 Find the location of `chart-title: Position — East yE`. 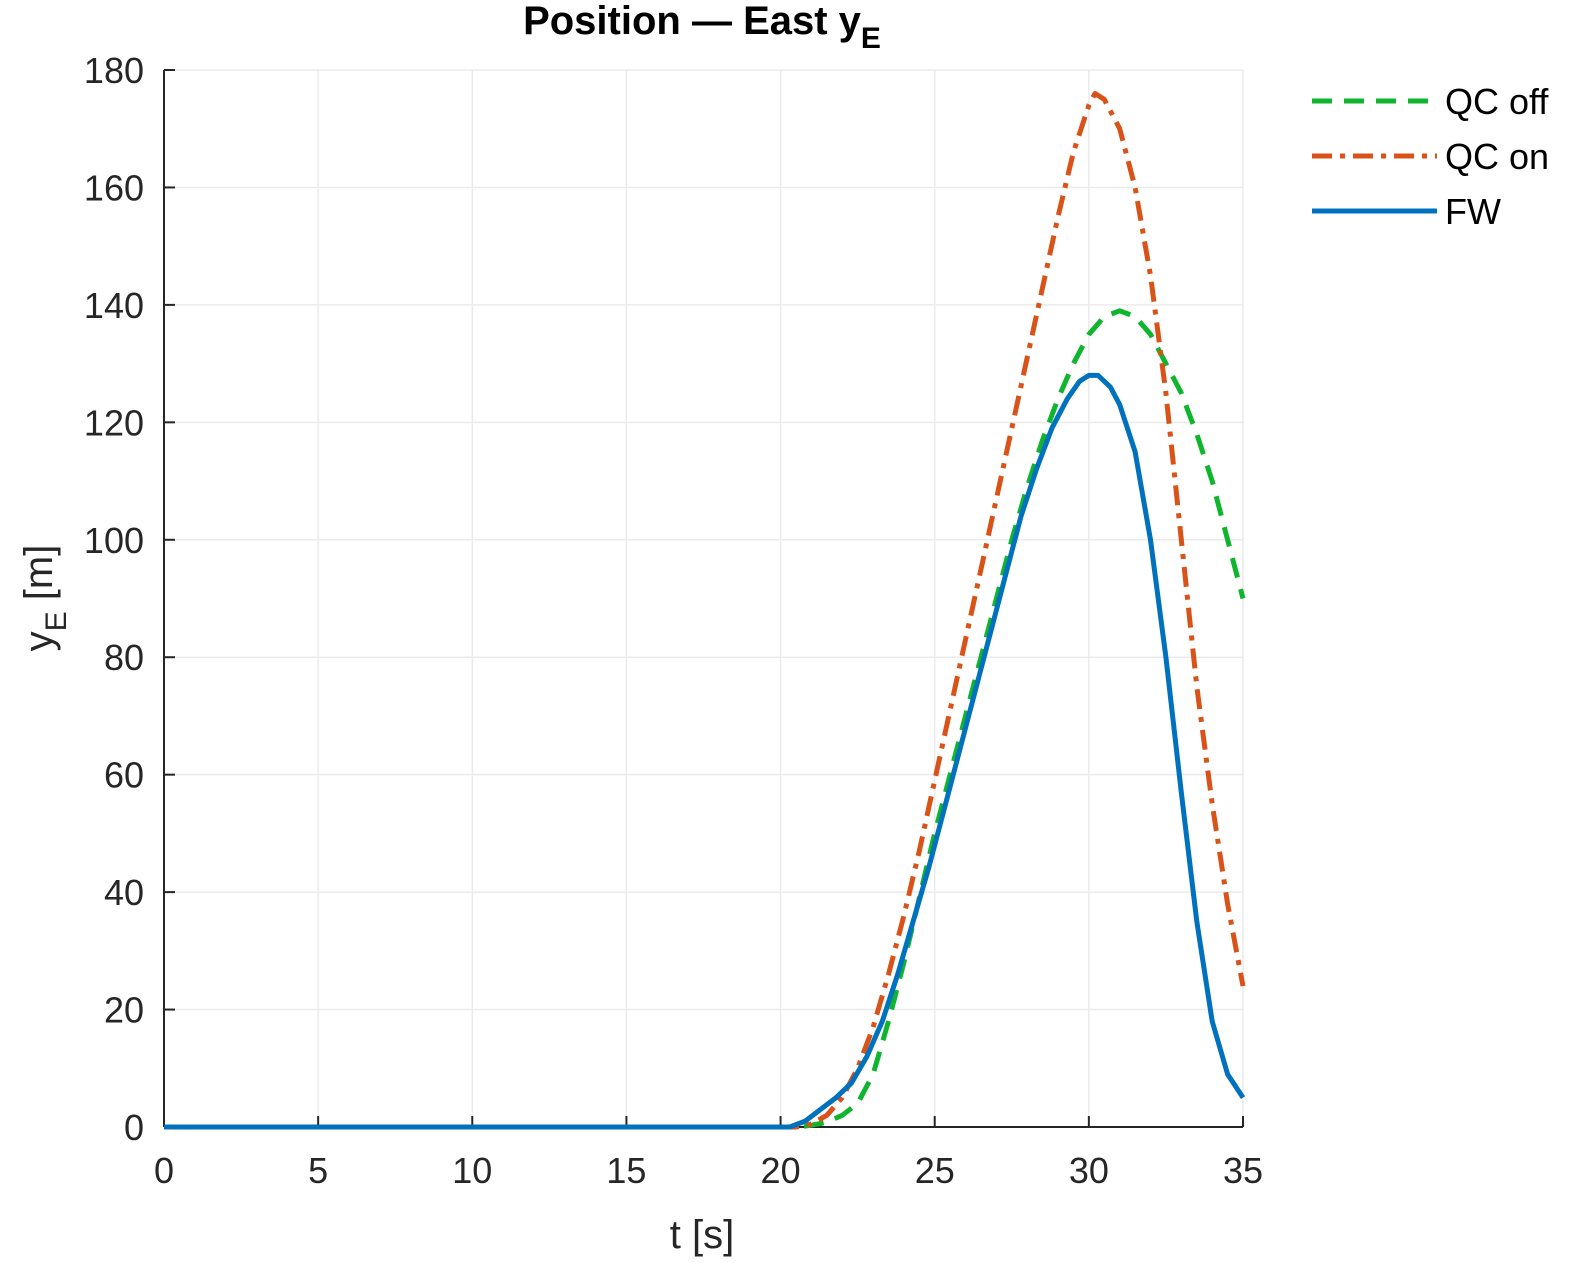

chart-title: Position — East yE is located at coordinates (702, 27).